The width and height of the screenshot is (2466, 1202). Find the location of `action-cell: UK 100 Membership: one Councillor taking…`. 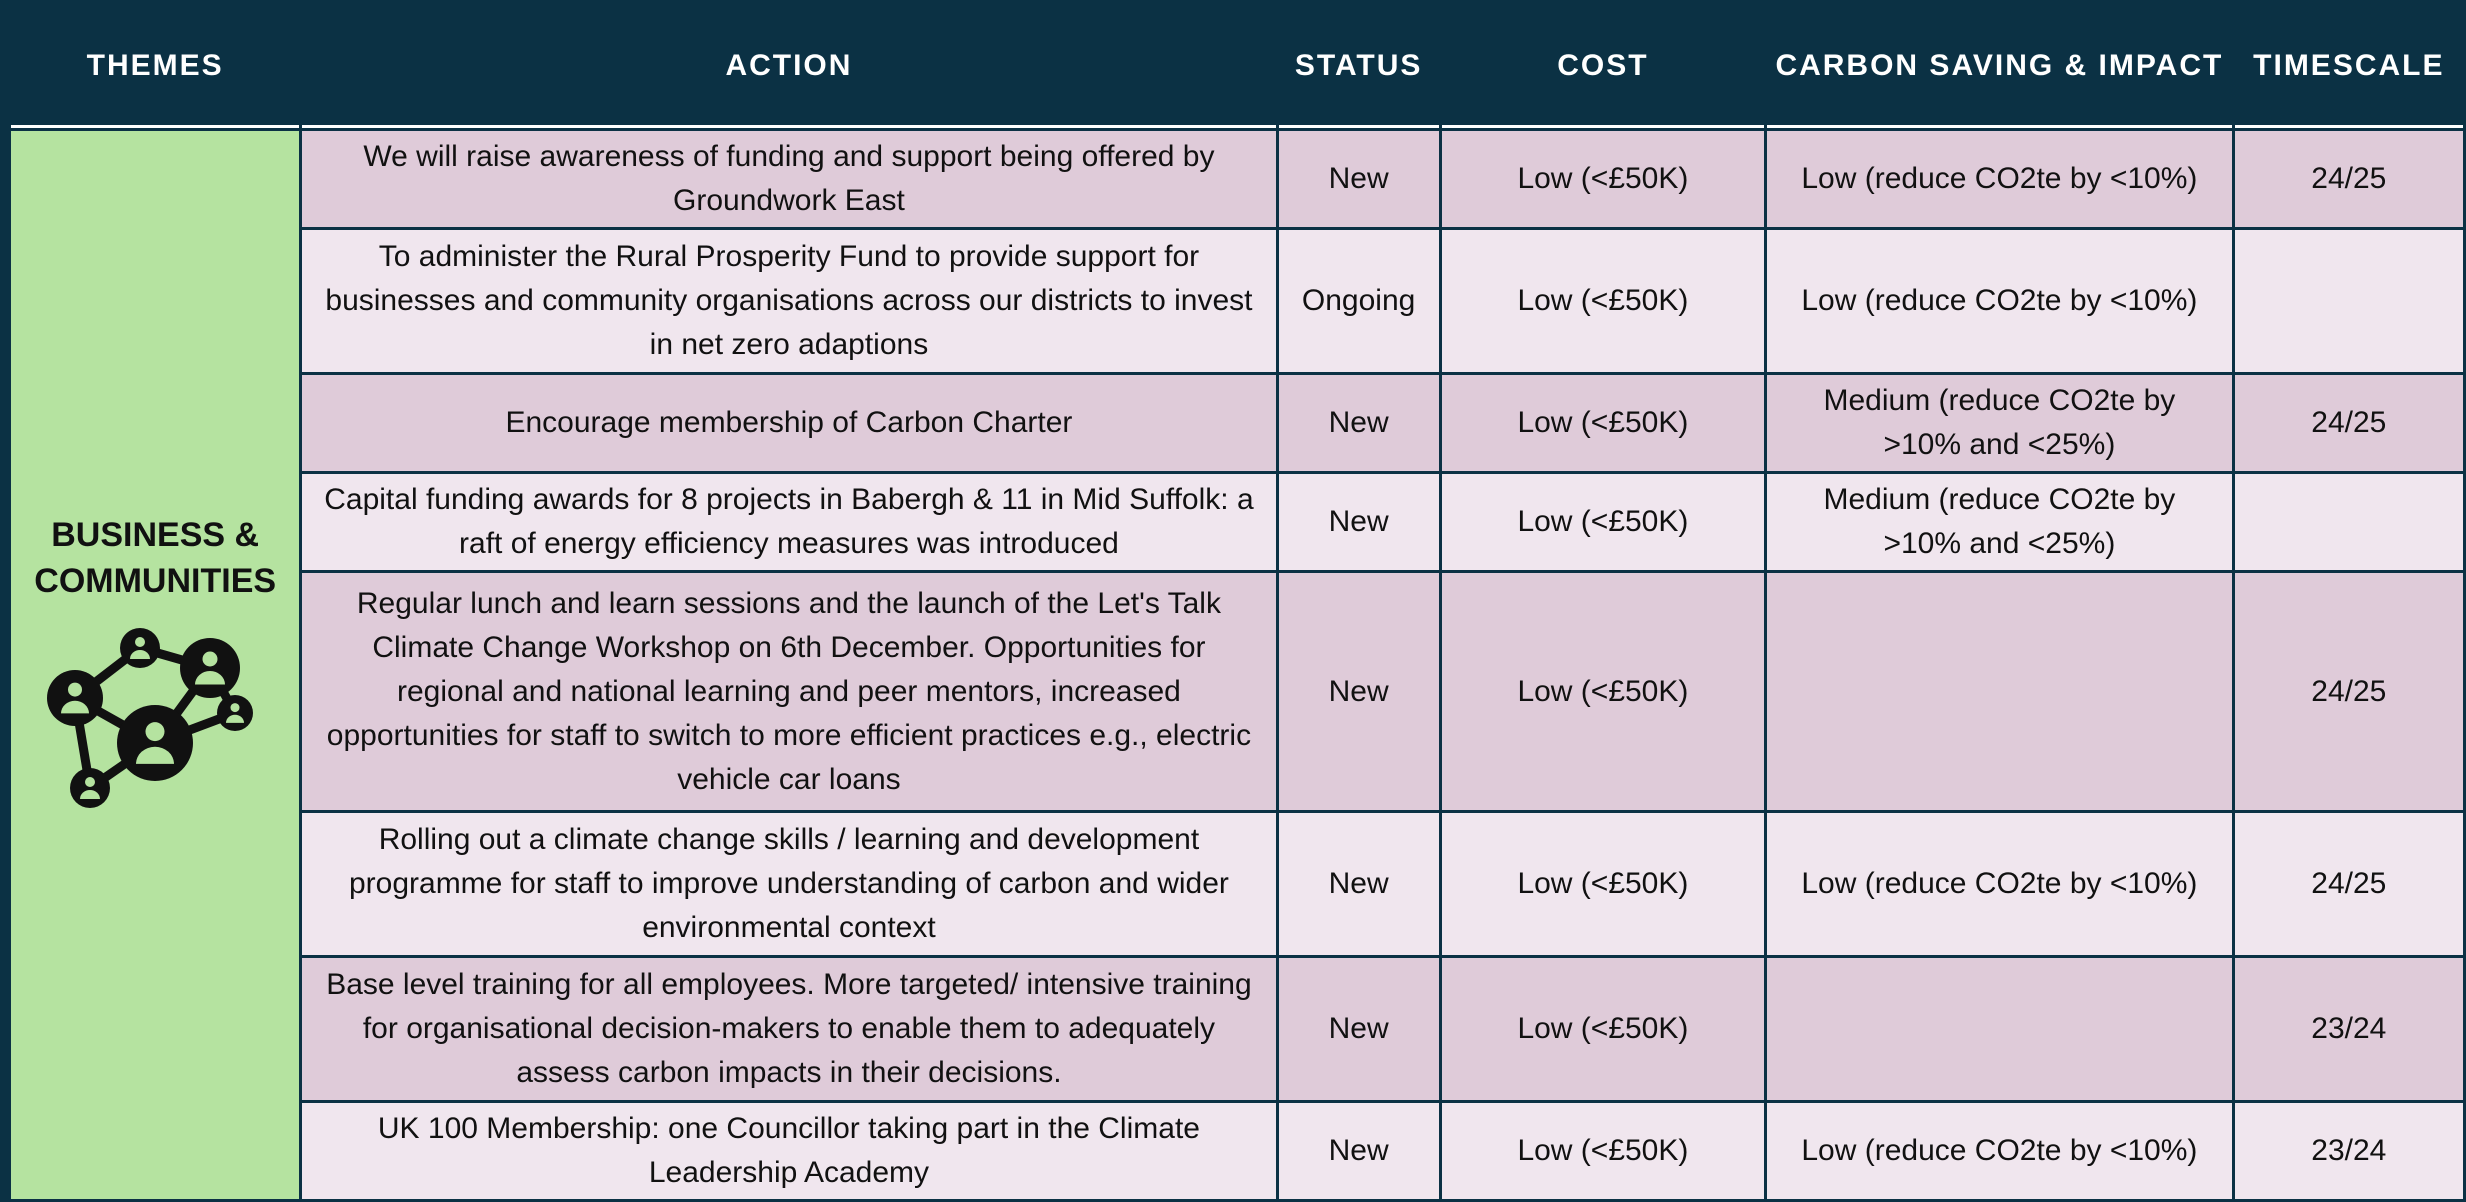

action-cell: UK 100 Membership: one Councillor taking… is located at coordinates (789, 1151).